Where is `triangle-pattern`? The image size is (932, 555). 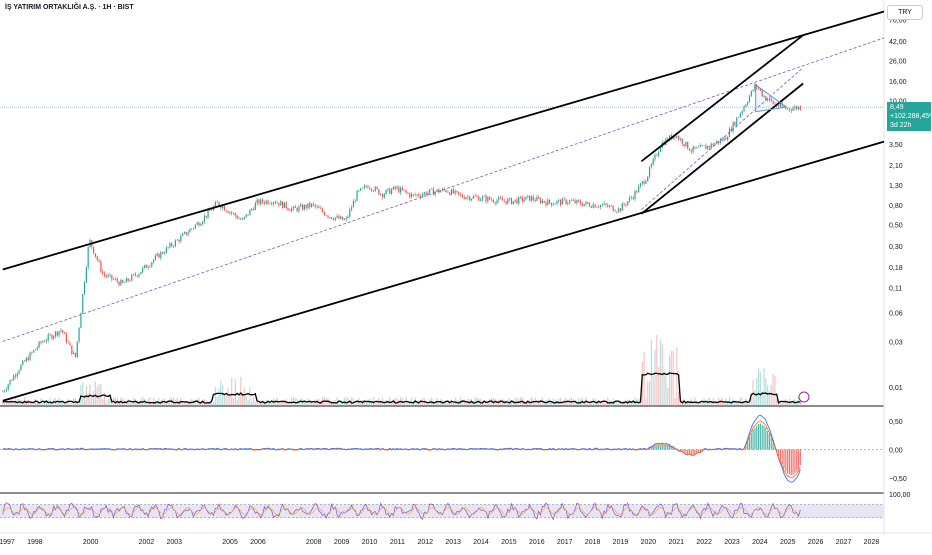
triangle-pattern is located at coordinates (771, 98).